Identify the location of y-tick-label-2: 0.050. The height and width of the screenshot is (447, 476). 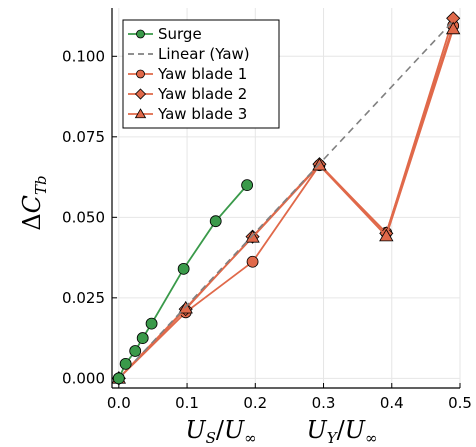
(83, 217).